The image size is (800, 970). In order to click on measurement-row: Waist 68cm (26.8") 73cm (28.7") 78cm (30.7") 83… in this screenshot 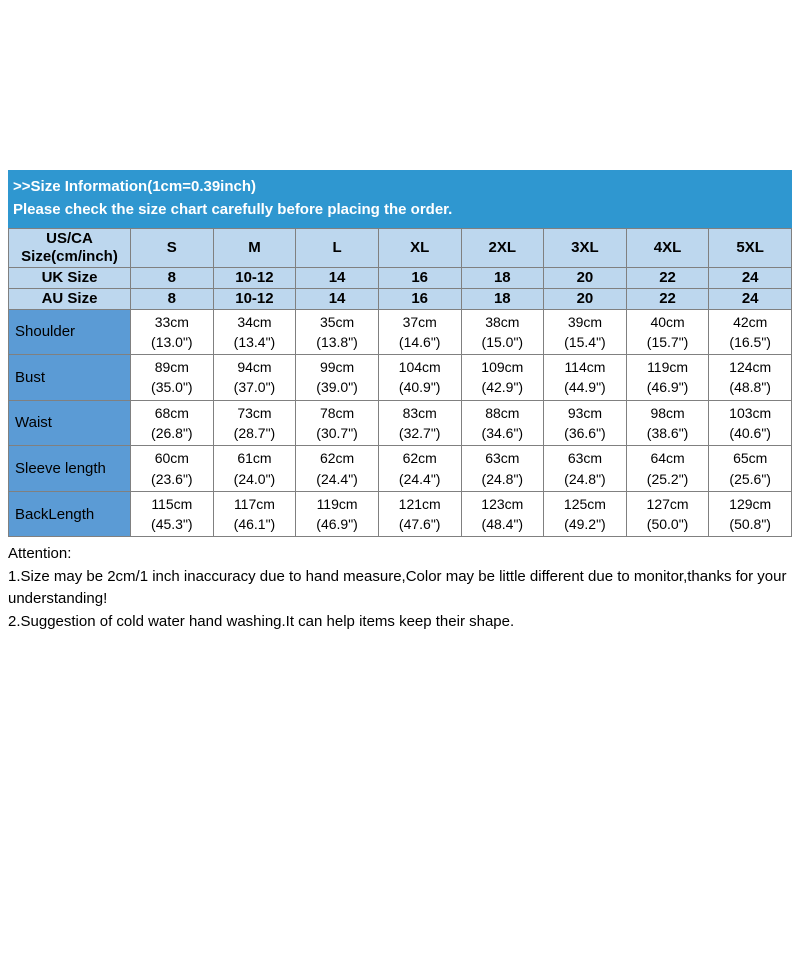, I will do `click(400, 423)`.